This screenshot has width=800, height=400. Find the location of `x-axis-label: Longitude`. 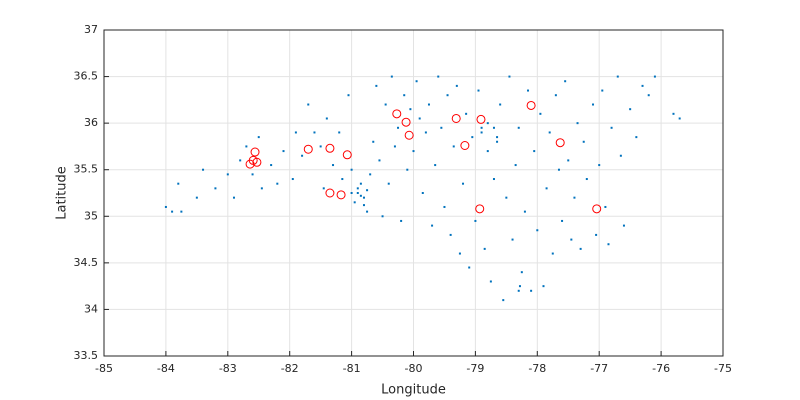

x-axis-label: Longitude is located at coordinates (413, 390).